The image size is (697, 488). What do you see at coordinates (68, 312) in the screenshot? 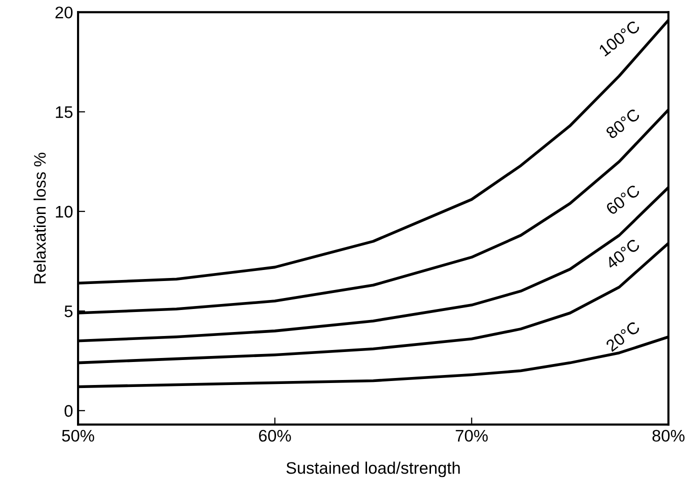
I see `y-tick-label: 5` at bounding box center [68, 312].